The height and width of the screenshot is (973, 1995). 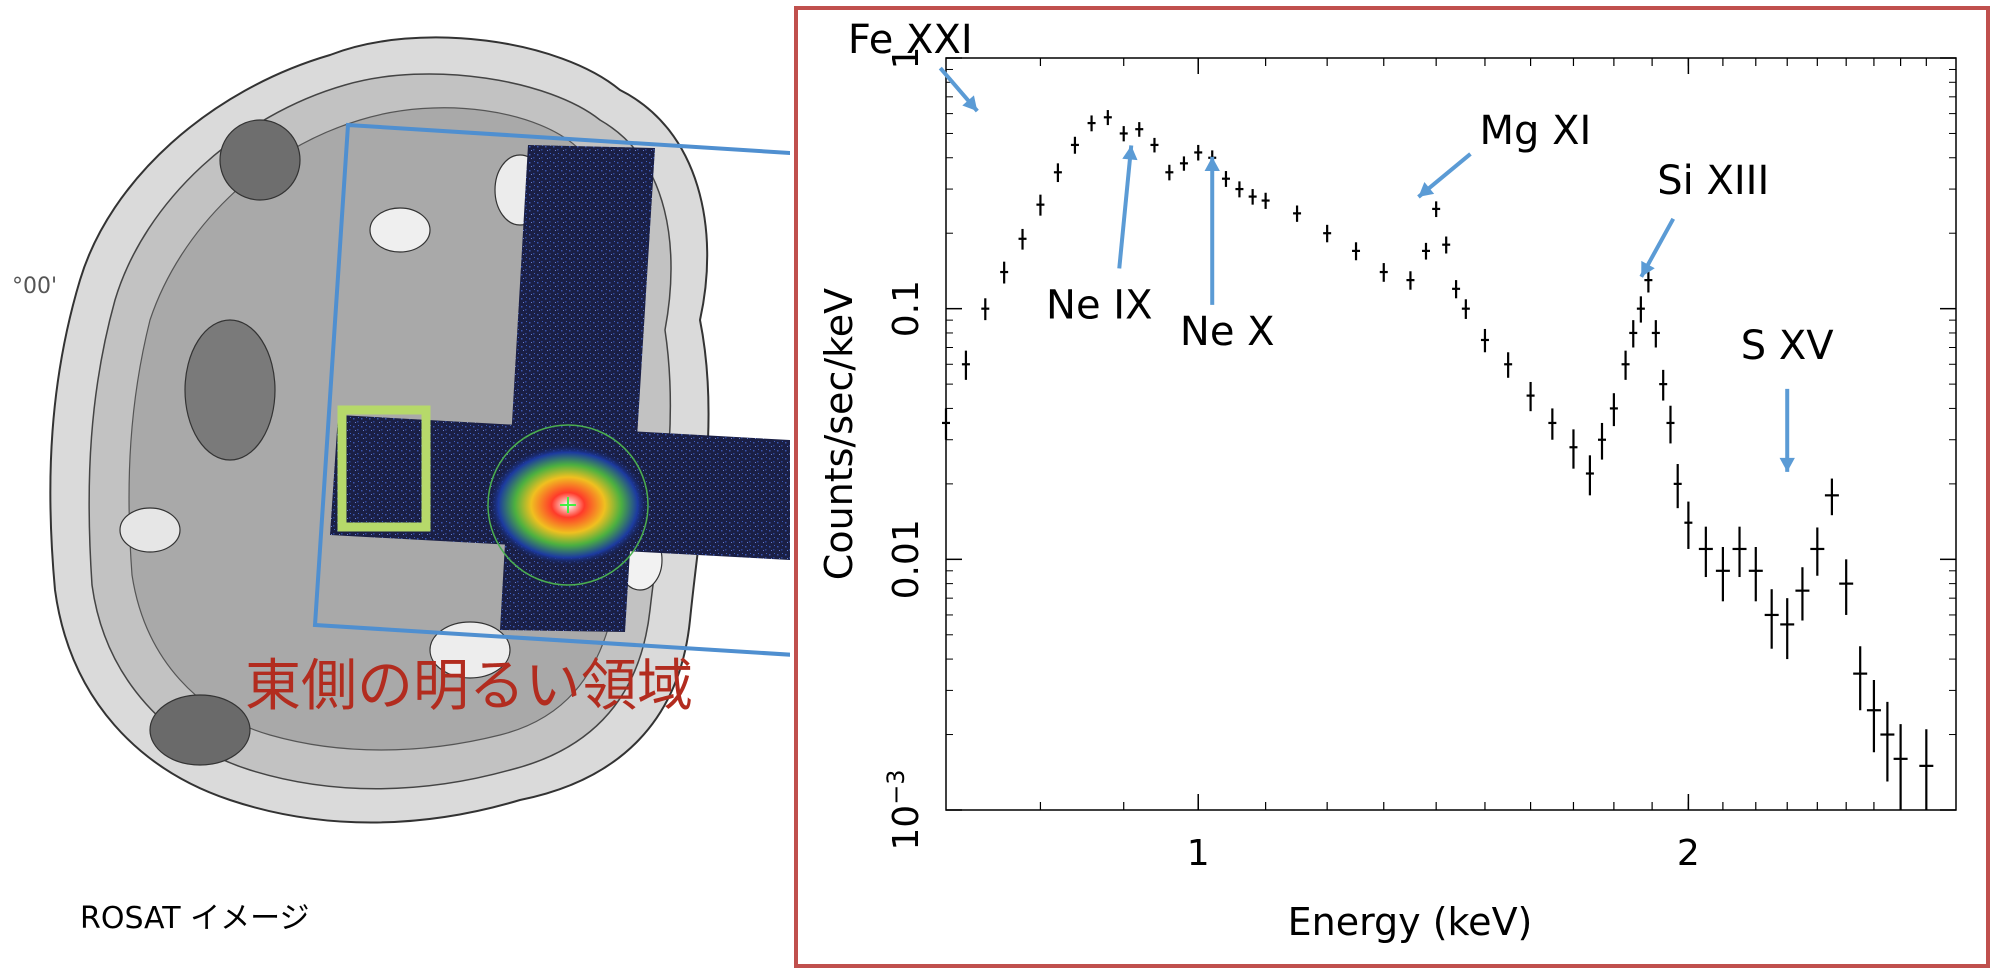 I want to click on line-annotation-label: Ne X, so click(x=1227, y=332).